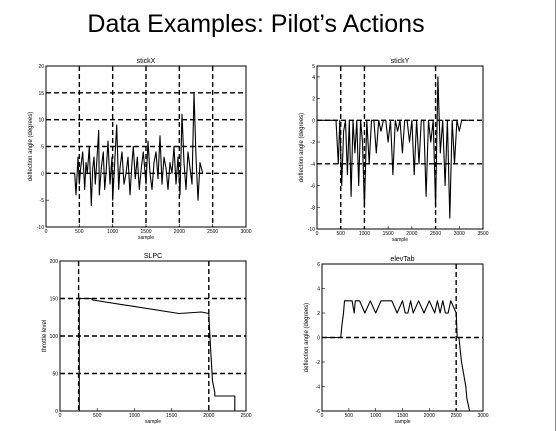  I want to click on y-tick-label: 10, so click(41, 121).